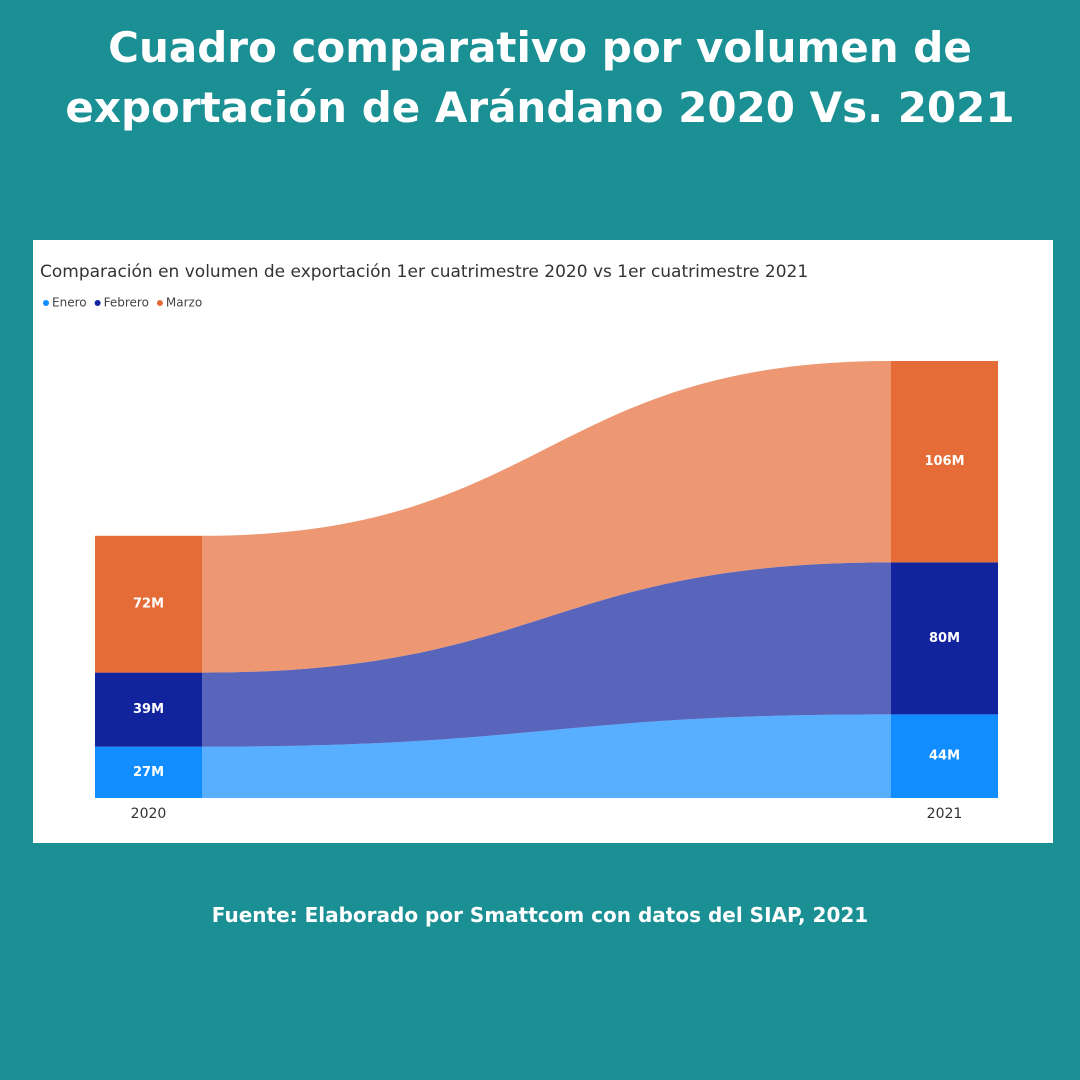 The height and width of the screenshot is (1080, 1080). Describe the element at coordinates (69, 303) in the screenshot. I see `legend-label: Enero` at that location.